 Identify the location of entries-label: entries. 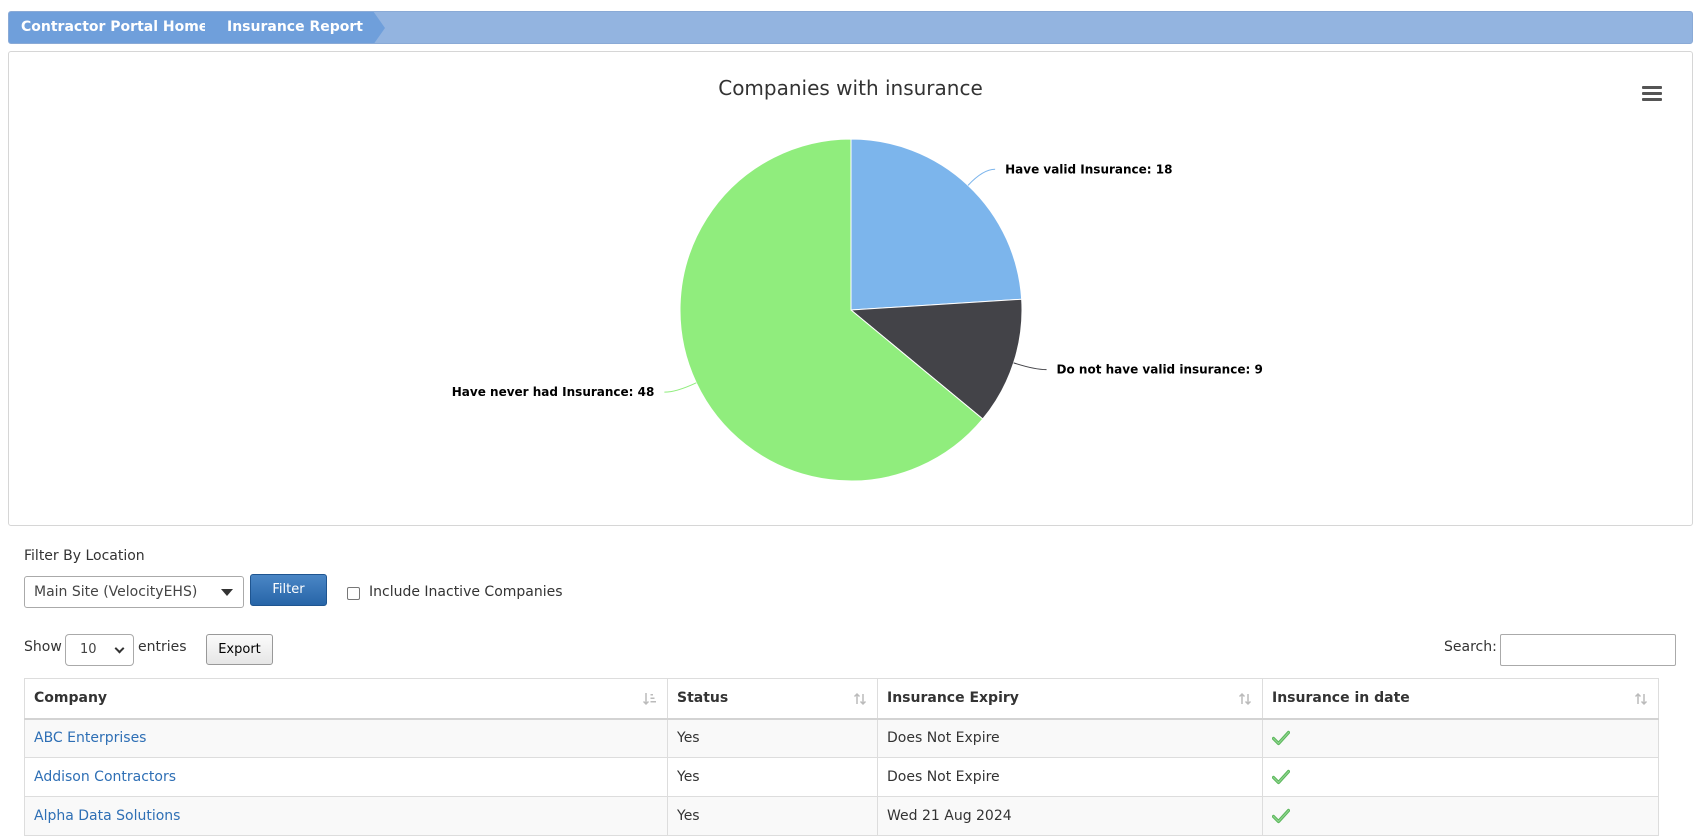
(162, 647).